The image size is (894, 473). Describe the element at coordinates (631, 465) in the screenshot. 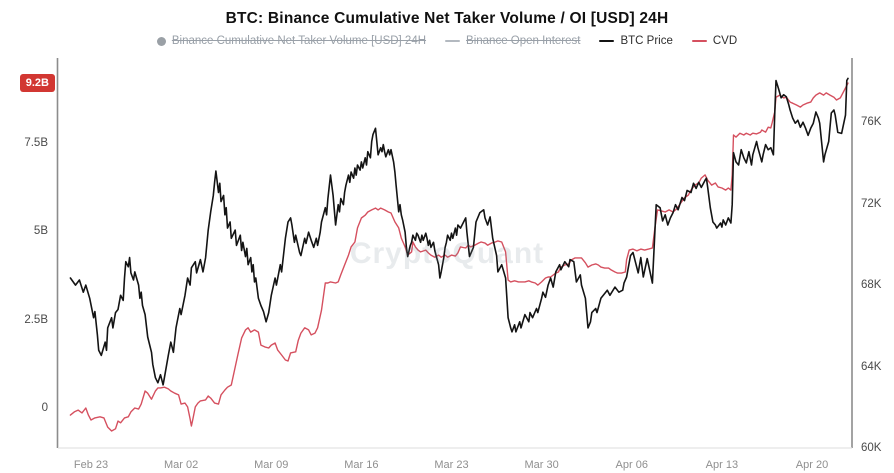

I see `x-axis-tick: Apr 06` at that location.